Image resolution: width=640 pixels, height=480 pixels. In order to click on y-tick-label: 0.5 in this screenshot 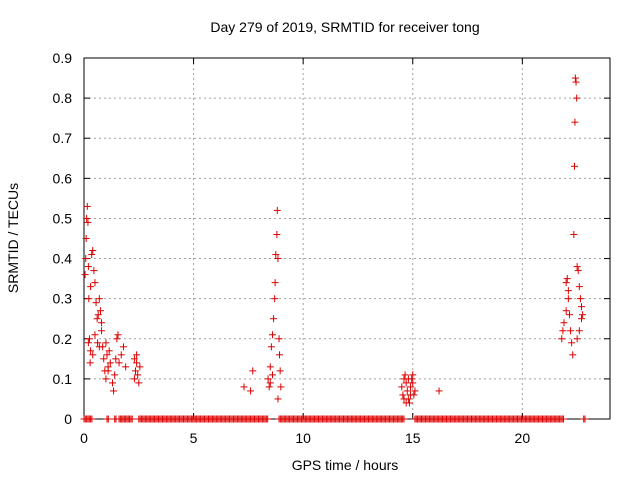, I will do `click(63, 218)`.